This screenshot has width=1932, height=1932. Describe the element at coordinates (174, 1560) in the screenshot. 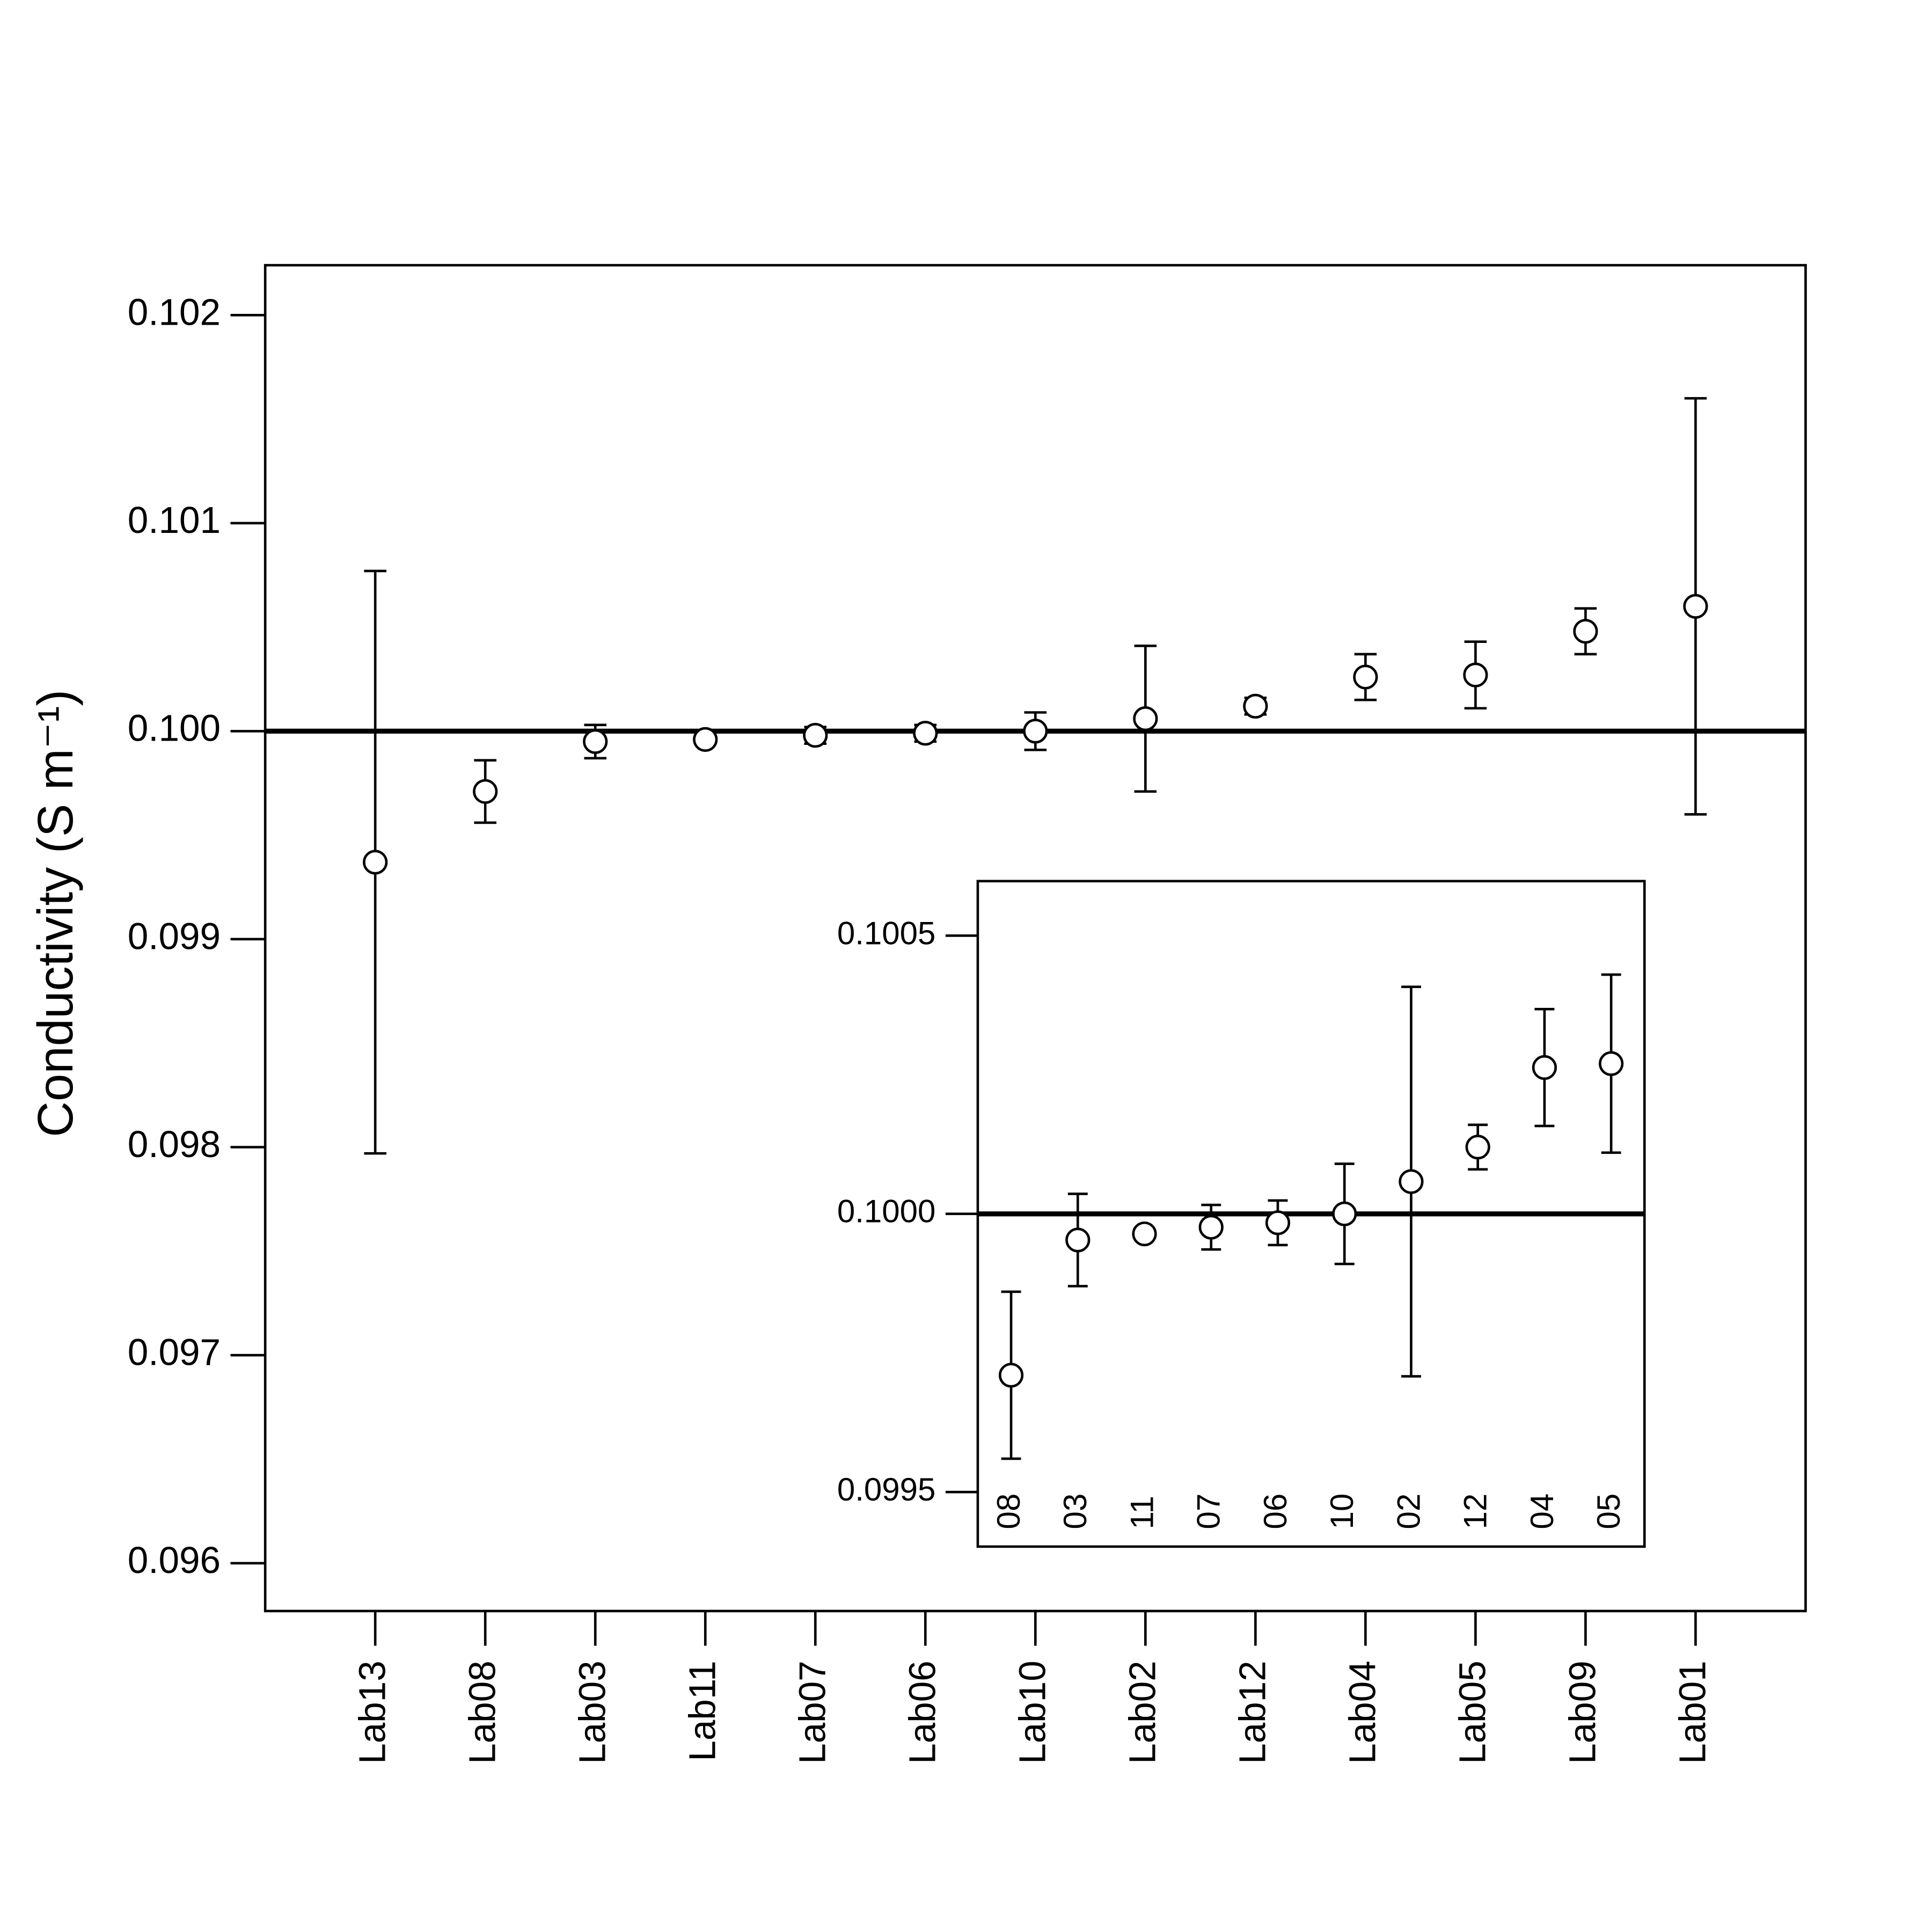

I see `y-tick-label: 0.096` at that location.